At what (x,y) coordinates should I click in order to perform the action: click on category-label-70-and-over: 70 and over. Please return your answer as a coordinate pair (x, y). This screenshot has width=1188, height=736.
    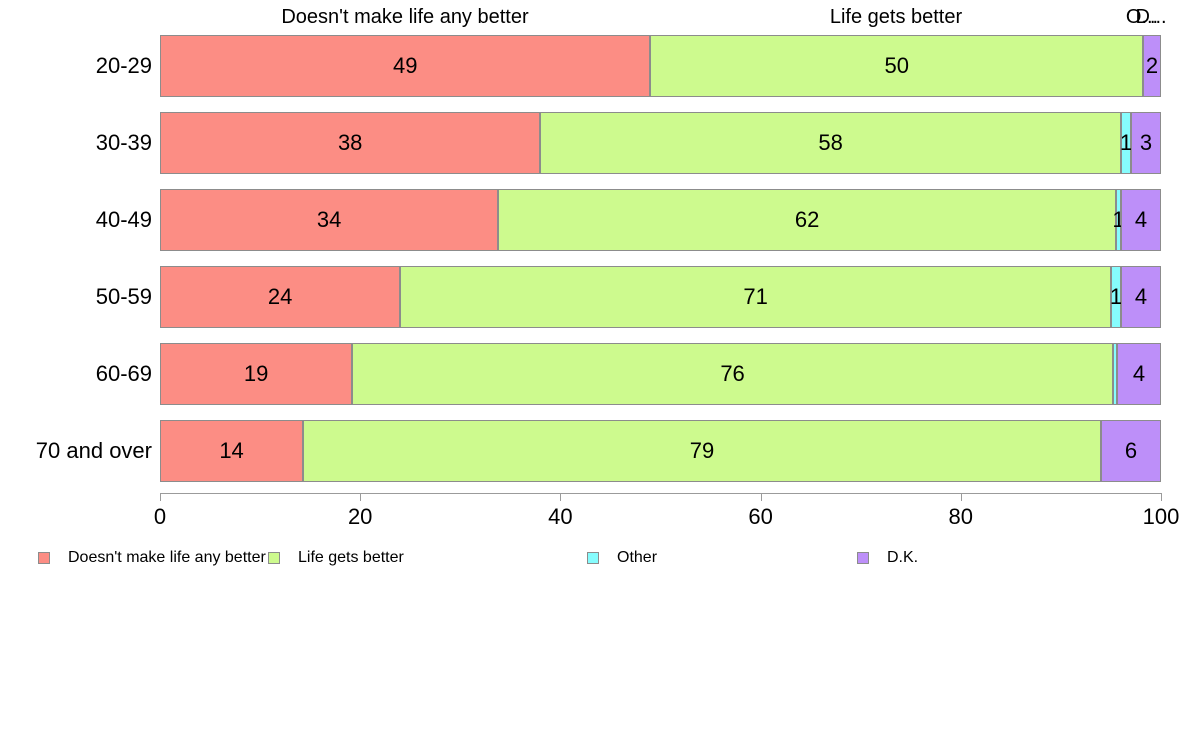
    Looking at the image, I should click on (93, 450).